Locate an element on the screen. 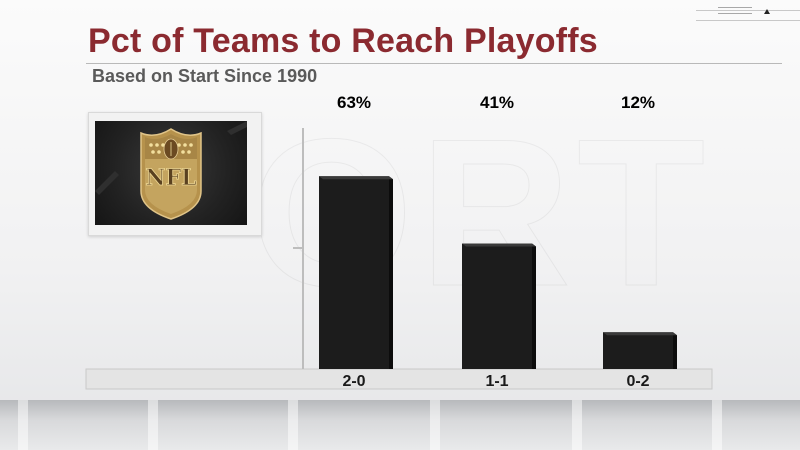 This screenshot has width=800, height=450. nfl-logo-text: NFL is located at coordinates (170, 178).